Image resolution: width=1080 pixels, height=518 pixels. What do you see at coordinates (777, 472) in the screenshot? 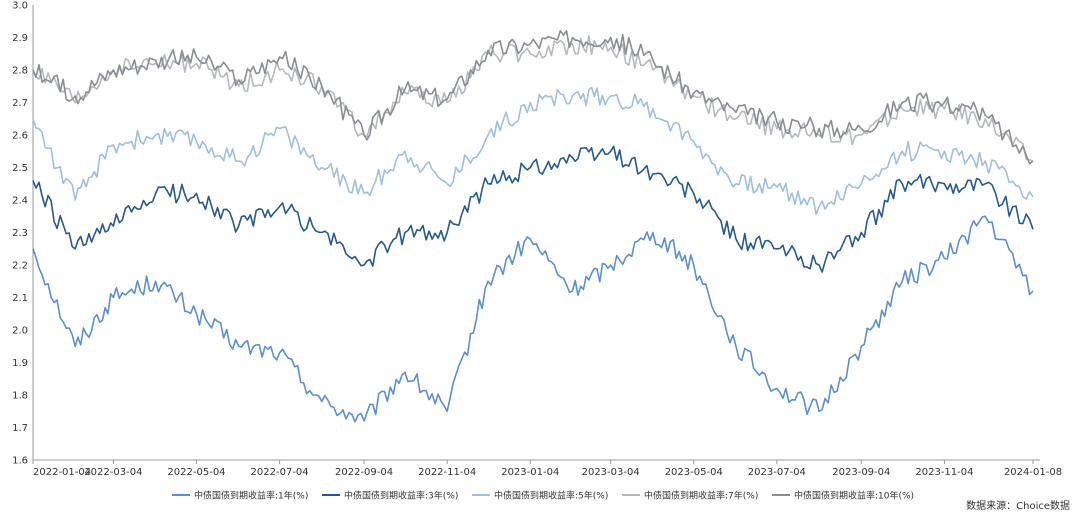
I see `x-tick-label: 2023-07-04` at bounding box center [777, 472].